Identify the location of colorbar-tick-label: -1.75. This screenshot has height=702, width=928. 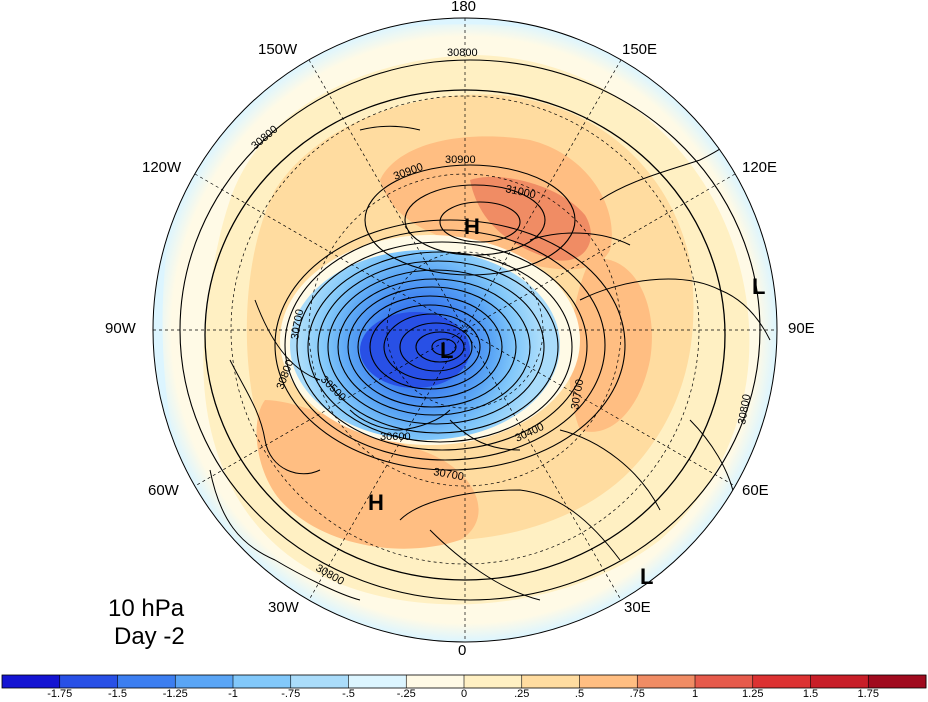
(60, 694).